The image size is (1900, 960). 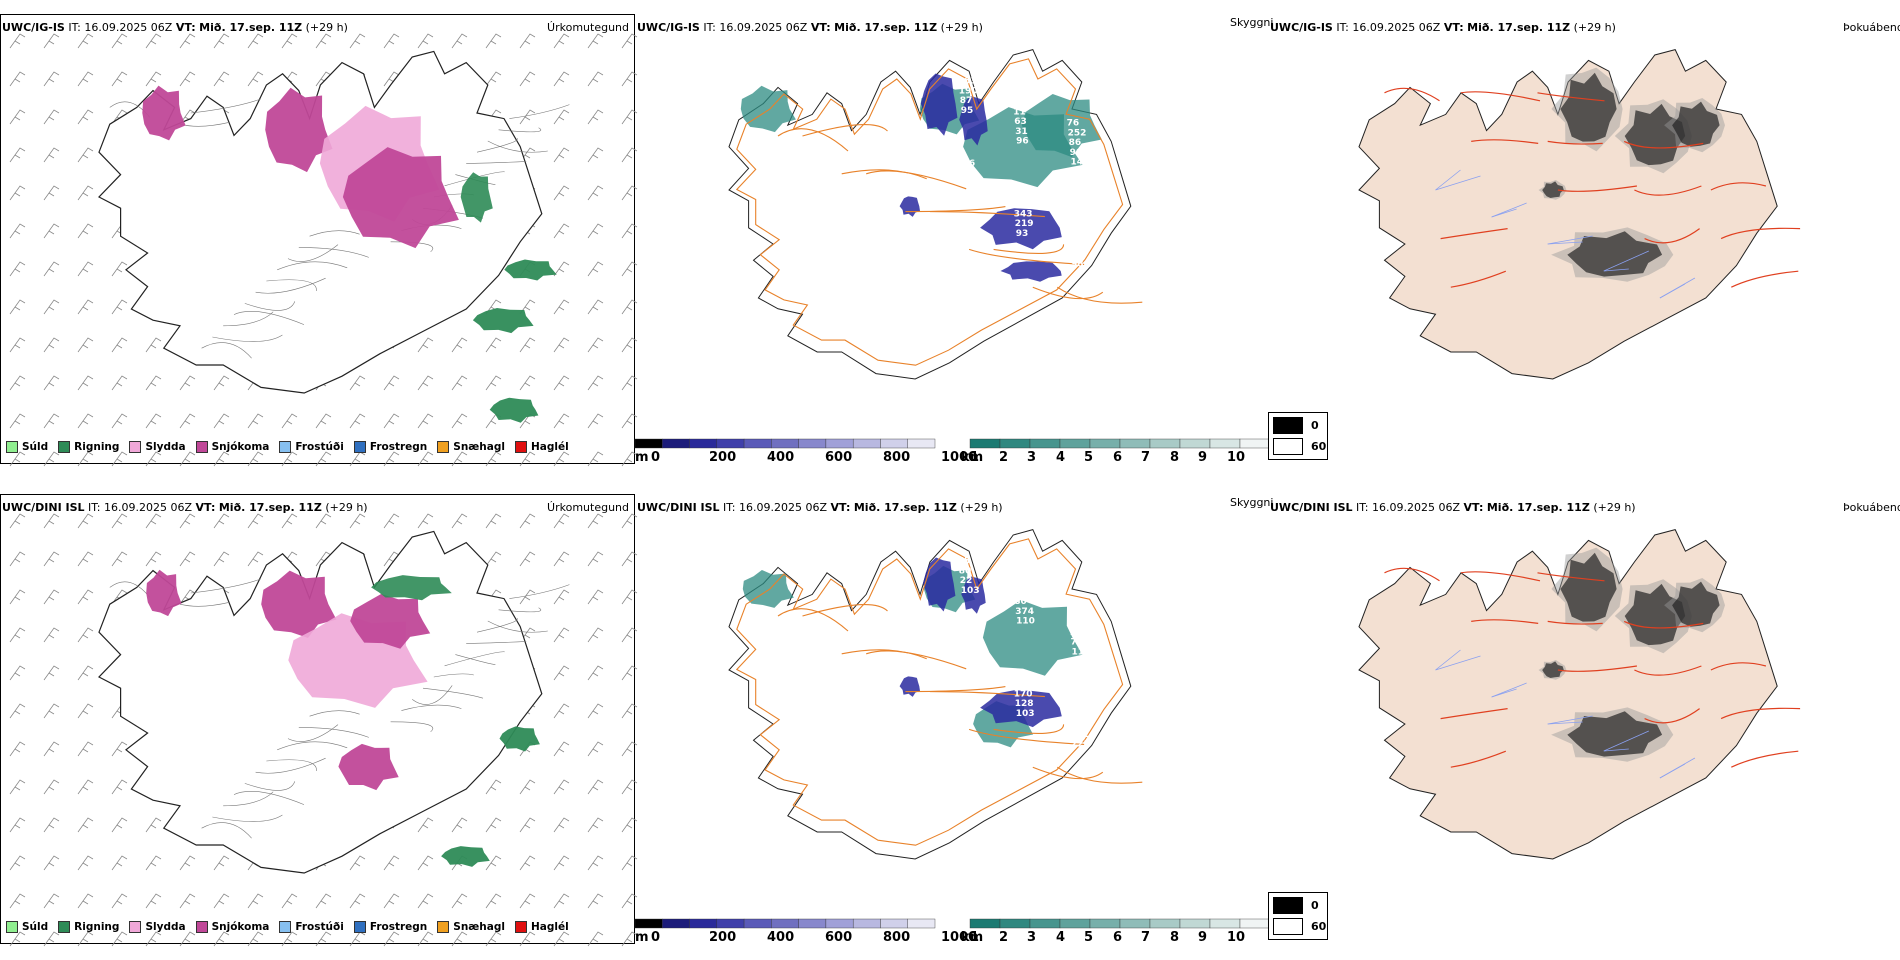 I want to click on lead-time: (+29 h), so click(x=1614, y=507).